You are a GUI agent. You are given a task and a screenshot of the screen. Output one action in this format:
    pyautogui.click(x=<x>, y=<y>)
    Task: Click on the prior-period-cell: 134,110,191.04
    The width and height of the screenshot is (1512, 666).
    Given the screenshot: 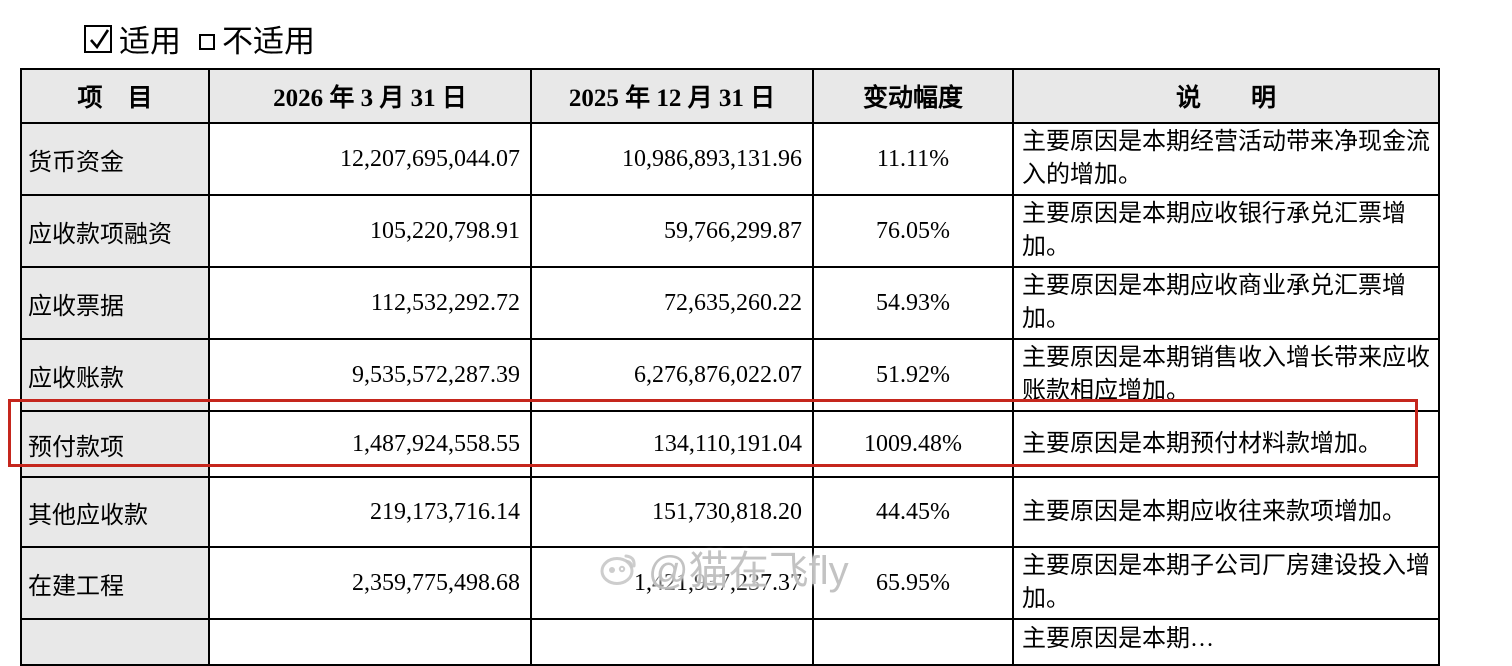 What is the action you would take?
    pyautogui.click(x=672, y=444)
    